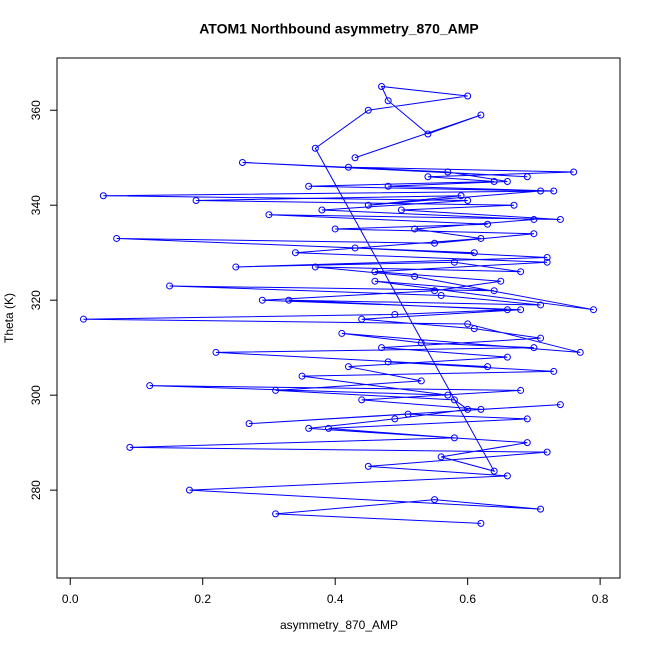 The width and height of the screenshot is (650, 655). What do you see at coordinates (467, 599) in the screenshot?
I see `x-tick-label: 0.6` at bounding box center [467, 599].